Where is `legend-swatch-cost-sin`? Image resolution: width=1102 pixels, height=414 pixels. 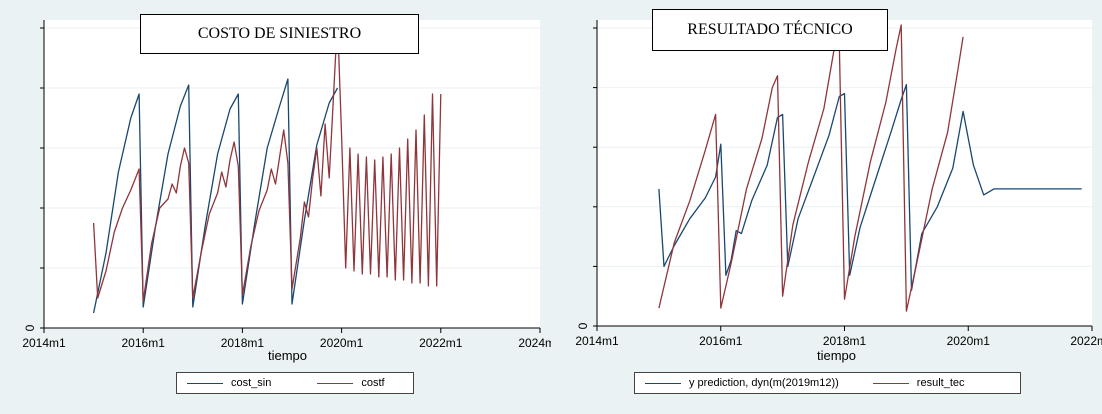 legend-swatch-cost-sin is located at coordinates (205, 383).